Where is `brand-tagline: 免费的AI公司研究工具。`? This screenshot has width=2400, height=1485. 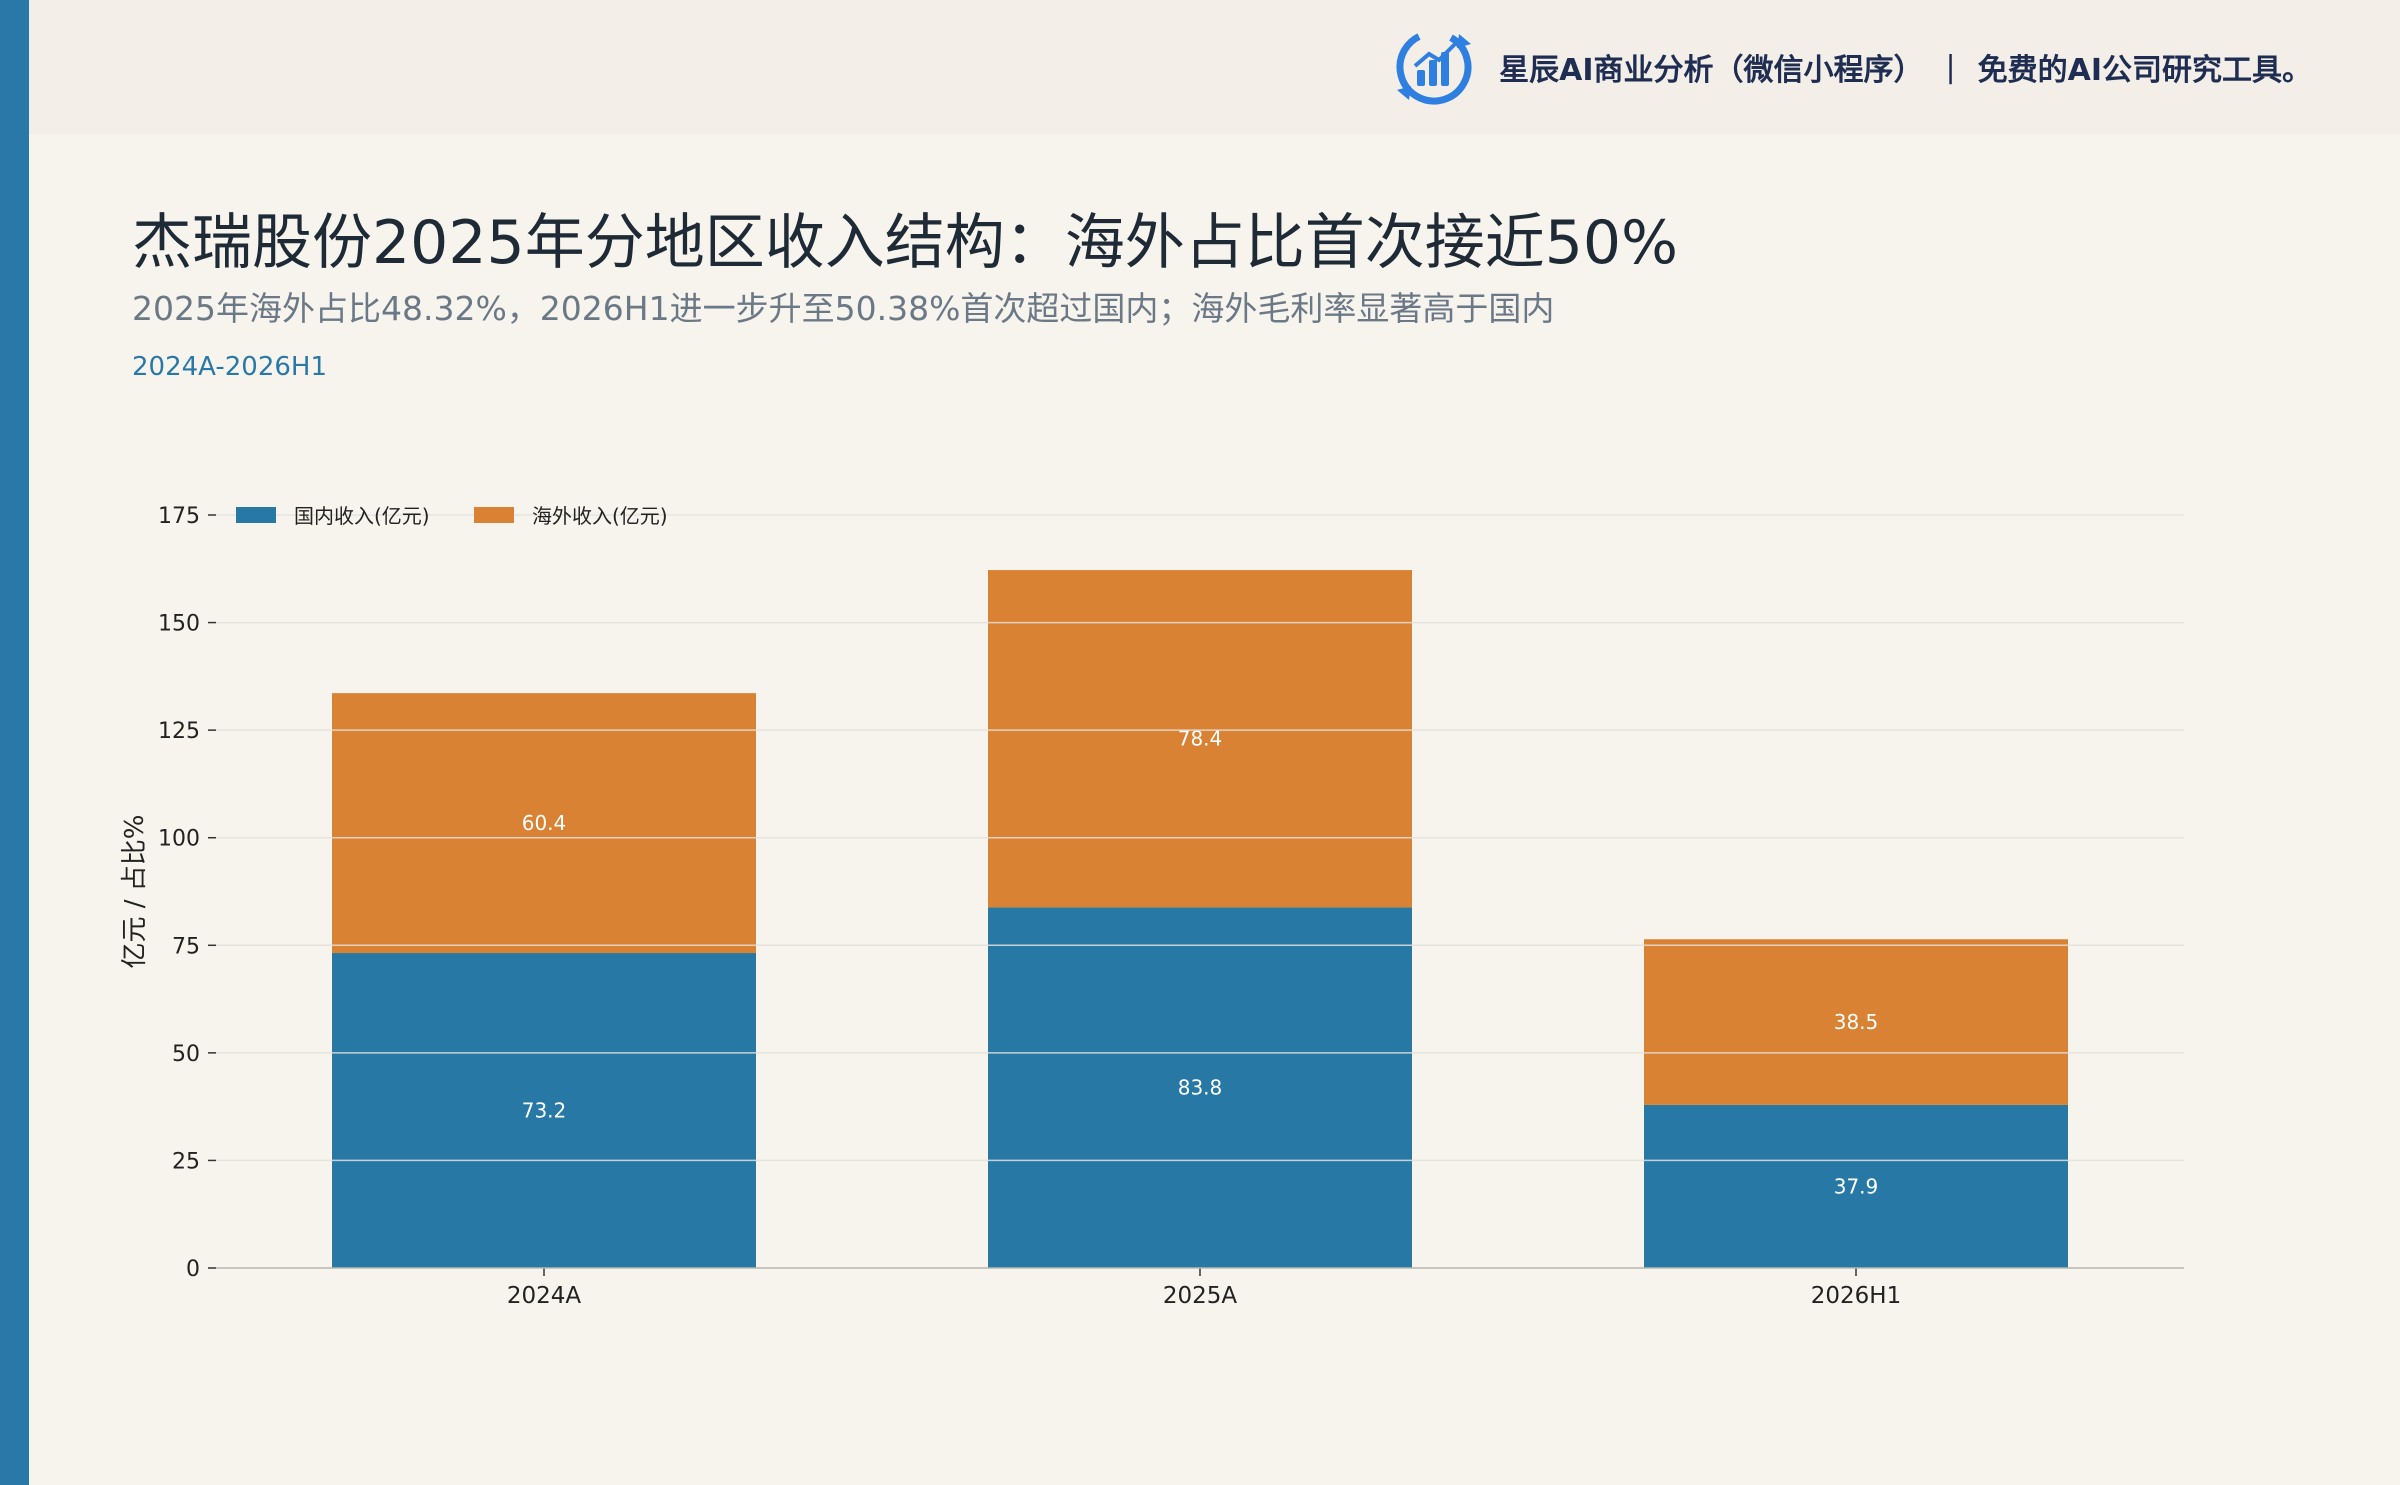
brand-tagline: 免费的AI公司研究工具。 is located at coordinates (2144, 70).